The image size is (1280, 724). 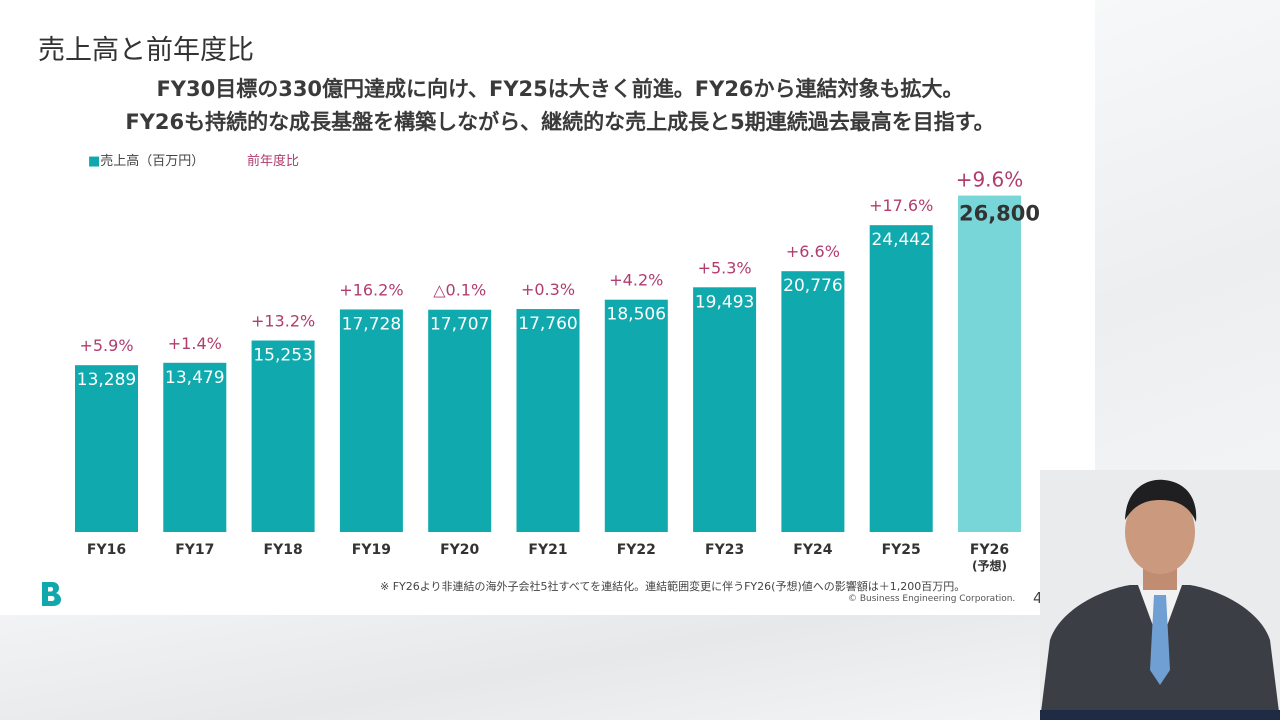 I want to click on bar-fy17, so click(x=195, y=447).